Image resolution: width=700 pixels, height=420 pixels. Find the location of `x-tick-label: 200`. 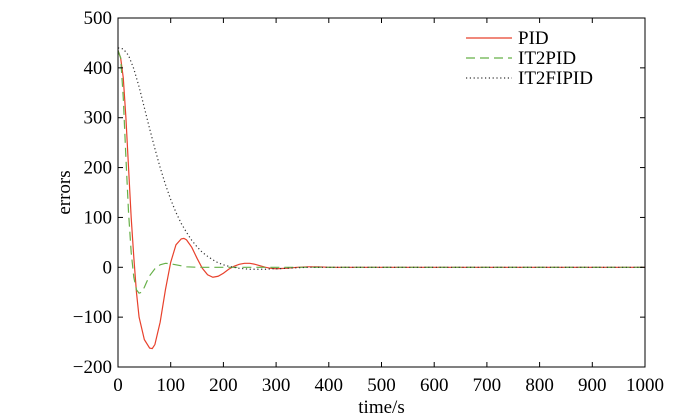

x-tick-label: 200 is located at coordinates (223, 385).